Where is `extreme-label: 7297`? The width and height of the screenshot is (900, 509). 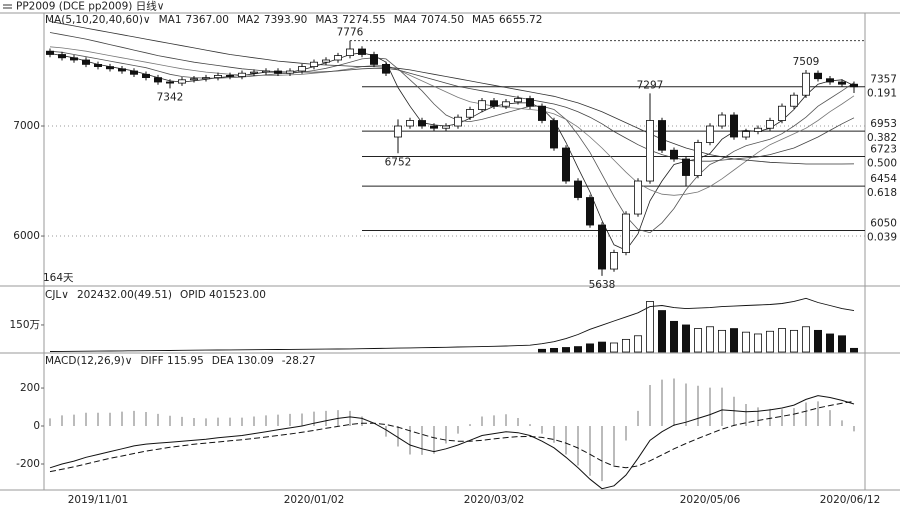 extreme-label: 7297 is located at coordinates (650, 85).